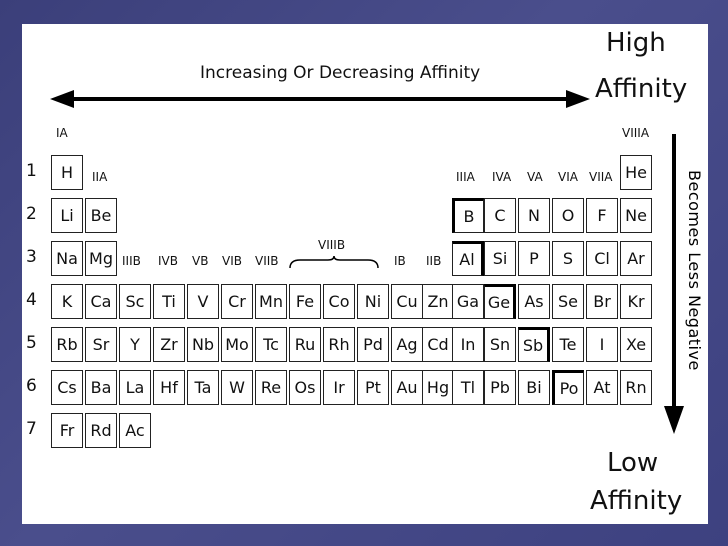 The height and width of the screenshot is (546, 728). What do you see at coordinates (320, 99) in the screenshot?
I see `horizontal-double-arrow` at bounding box center [320, 99].